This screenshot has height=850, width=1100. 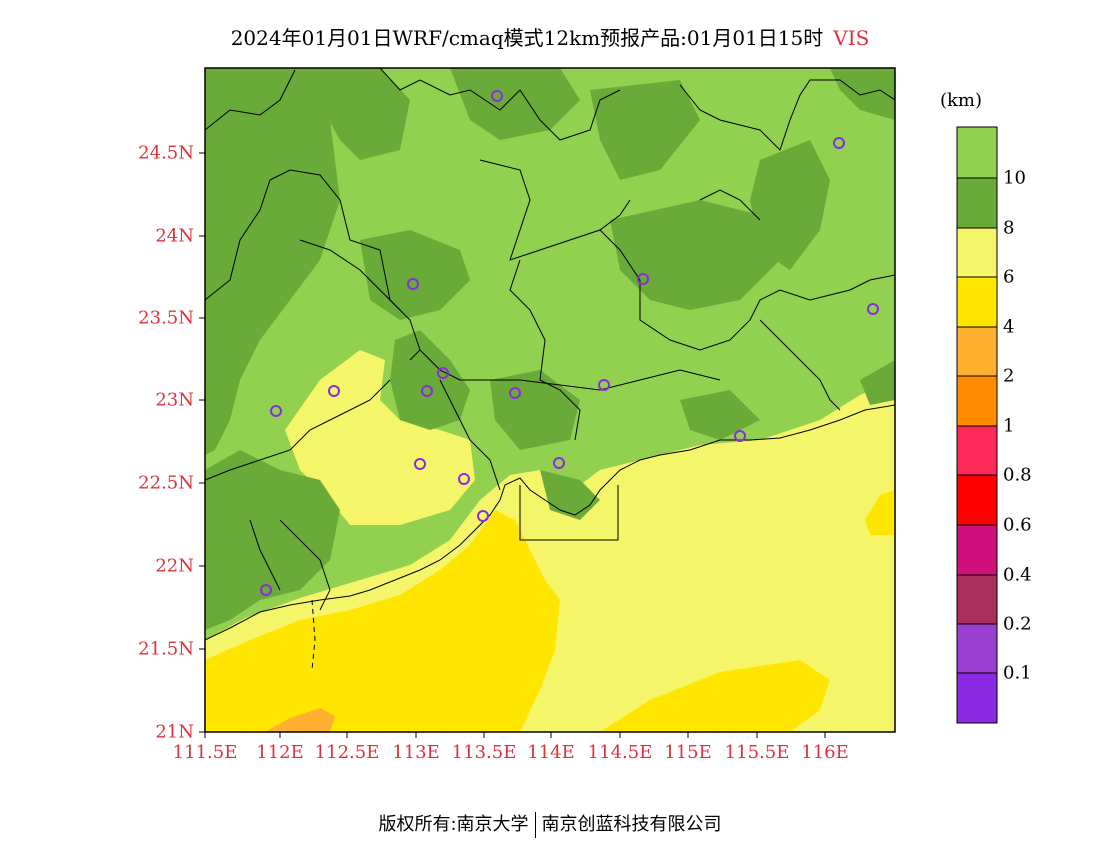 I want to click on colorbar-label: 8, so click(x=1009, y=228).